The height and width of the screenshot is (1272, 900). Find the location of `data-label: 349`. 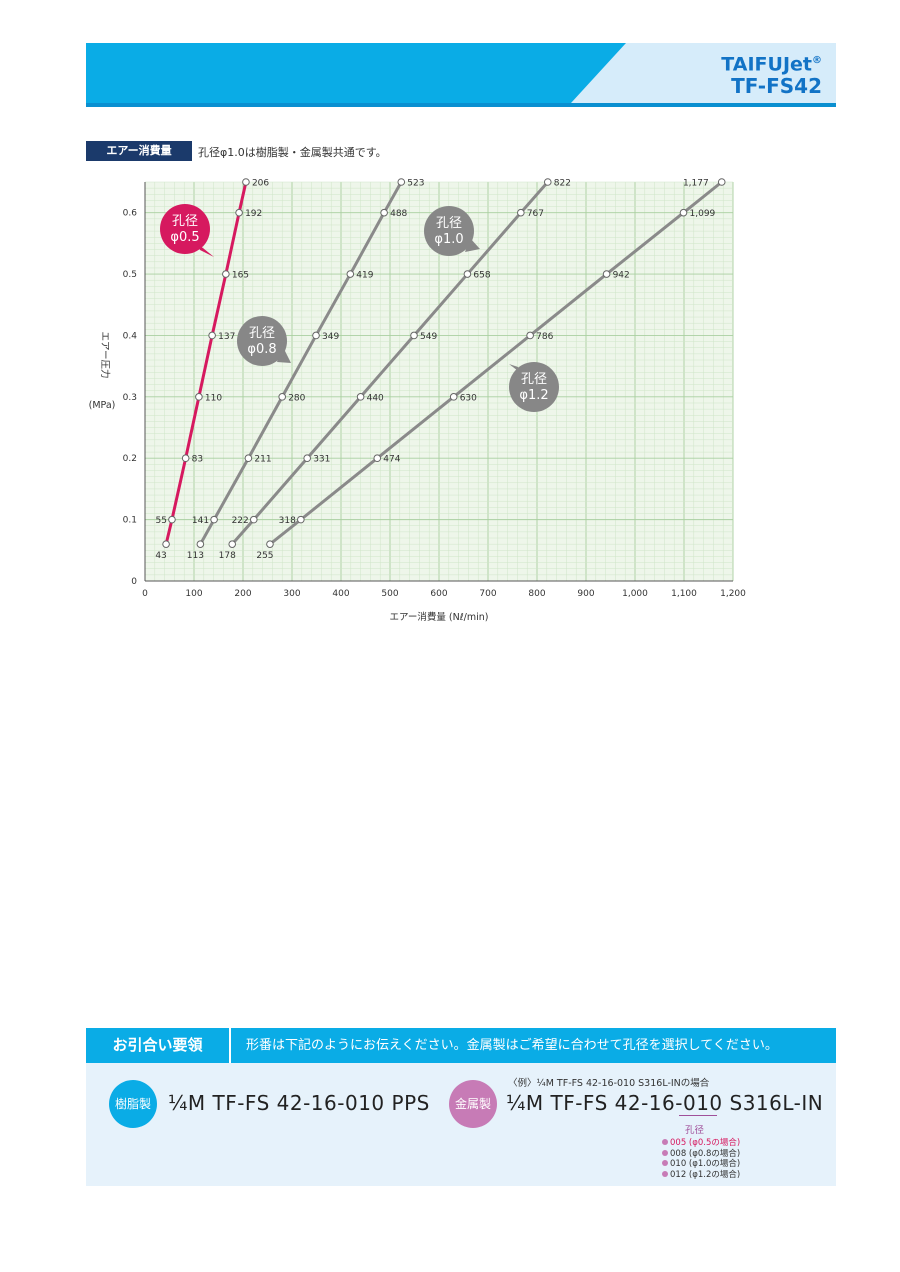

data-label: 349 is located at coordinates (330, 337).